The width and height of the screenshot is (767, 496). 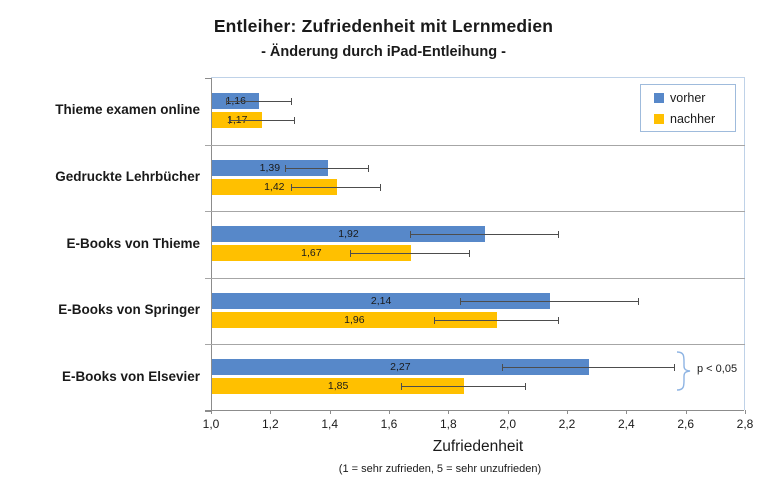 I want to click on bar-value-label: 2,14, so click(x=381, y=301).